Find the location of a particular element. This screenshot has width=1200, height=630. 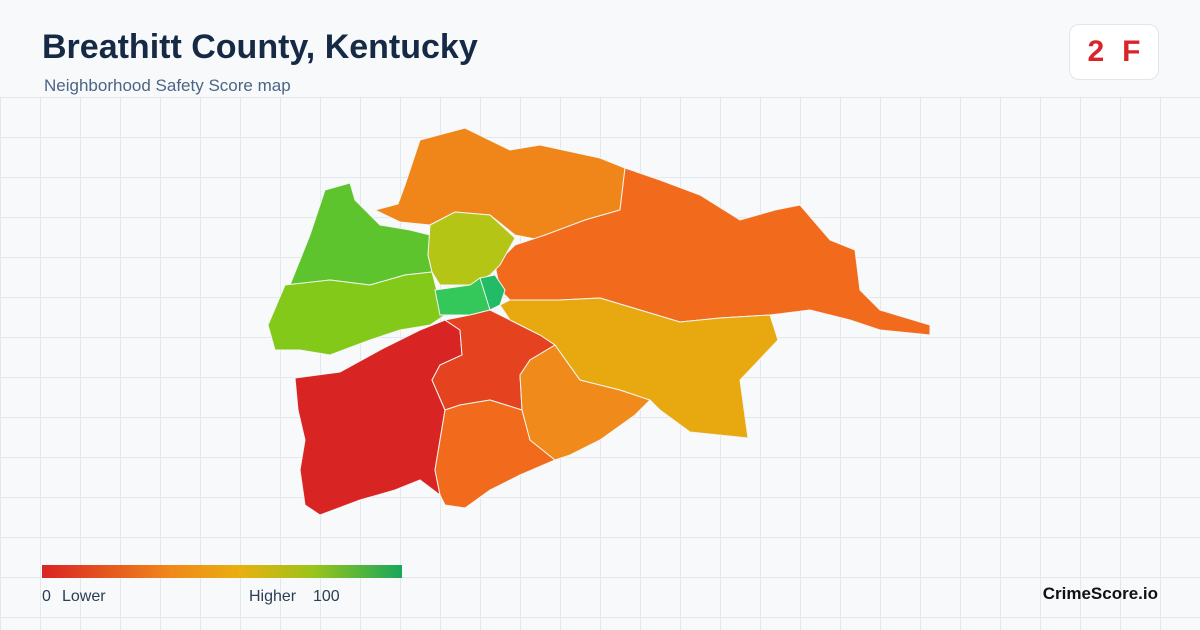

score-badge: 2 F is located at coordinates (1114, 52).